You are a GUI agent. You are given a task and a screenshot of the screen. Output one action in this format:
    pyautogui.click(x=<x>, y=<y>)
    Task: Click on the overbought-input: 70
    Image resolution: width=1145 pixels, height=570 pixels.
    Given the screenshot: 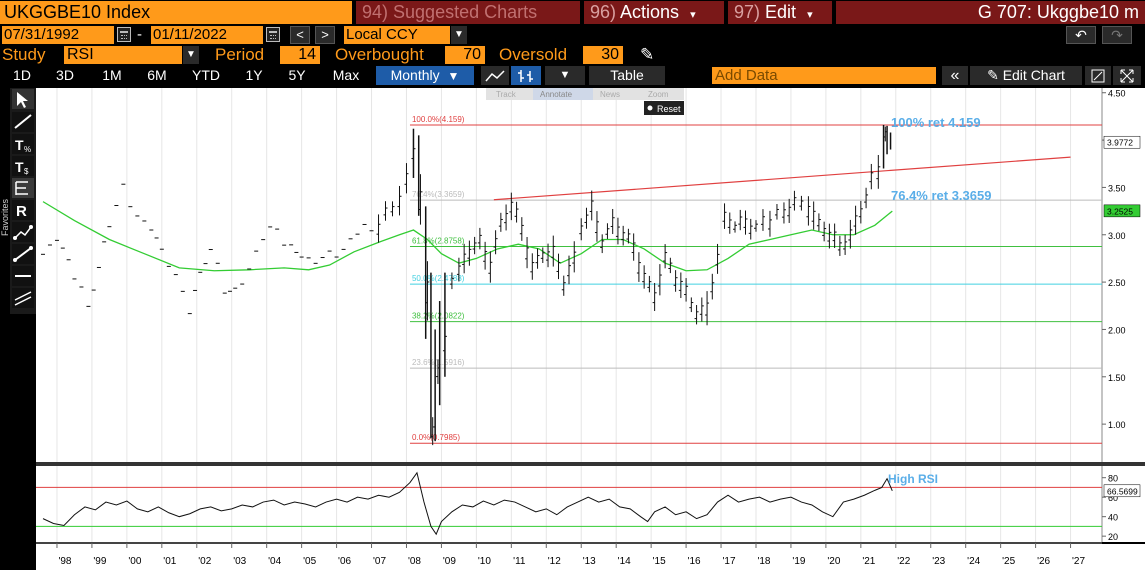 What is the action you would take?
    pyautogui.click(x=465, y=55)
    